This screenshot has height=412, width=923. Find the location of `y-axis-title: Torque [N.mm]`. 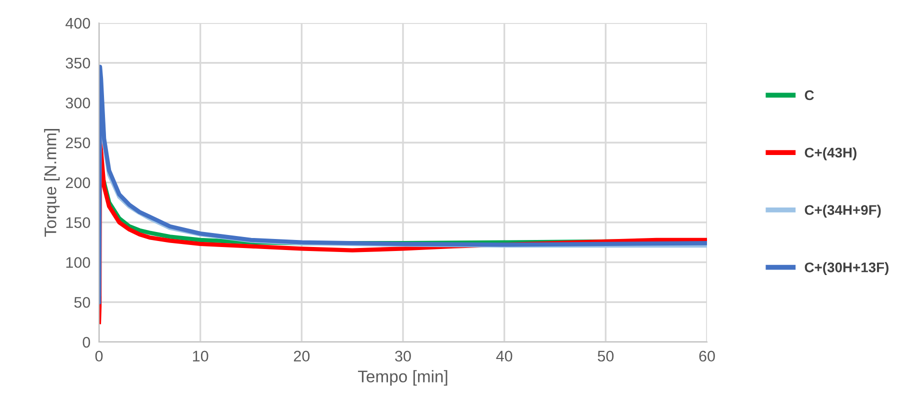

y-axis-title: Torque [N.mm] is located at coordinates (52, 183).